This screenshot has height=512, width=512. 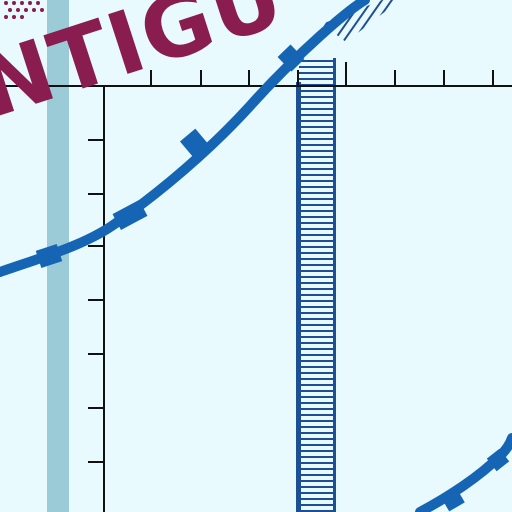 What do you see at coordinates (316, 285) in the screenshot?
I see `blue-hatched-vertical-band` at bounding box center [316, 285].